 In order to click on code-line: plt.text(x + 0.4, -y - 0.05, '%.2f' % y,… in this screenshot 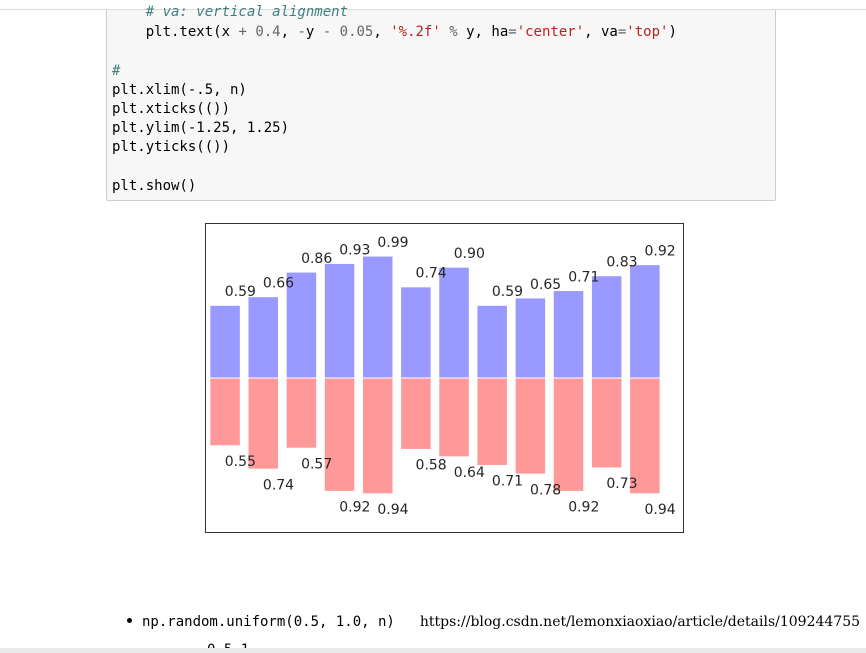, I will do `click(394, 32)`.